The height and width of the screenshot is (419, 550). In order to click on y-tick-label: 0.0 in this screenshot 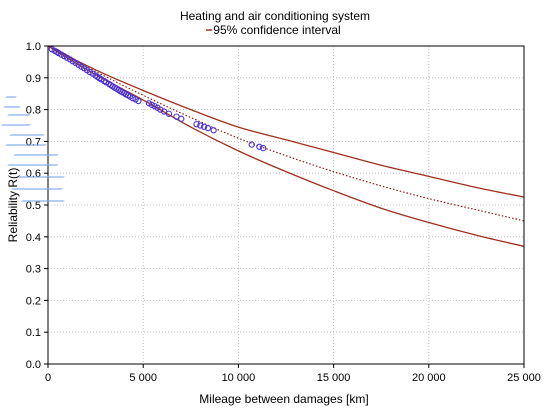, I will do `click(33, 365)`.